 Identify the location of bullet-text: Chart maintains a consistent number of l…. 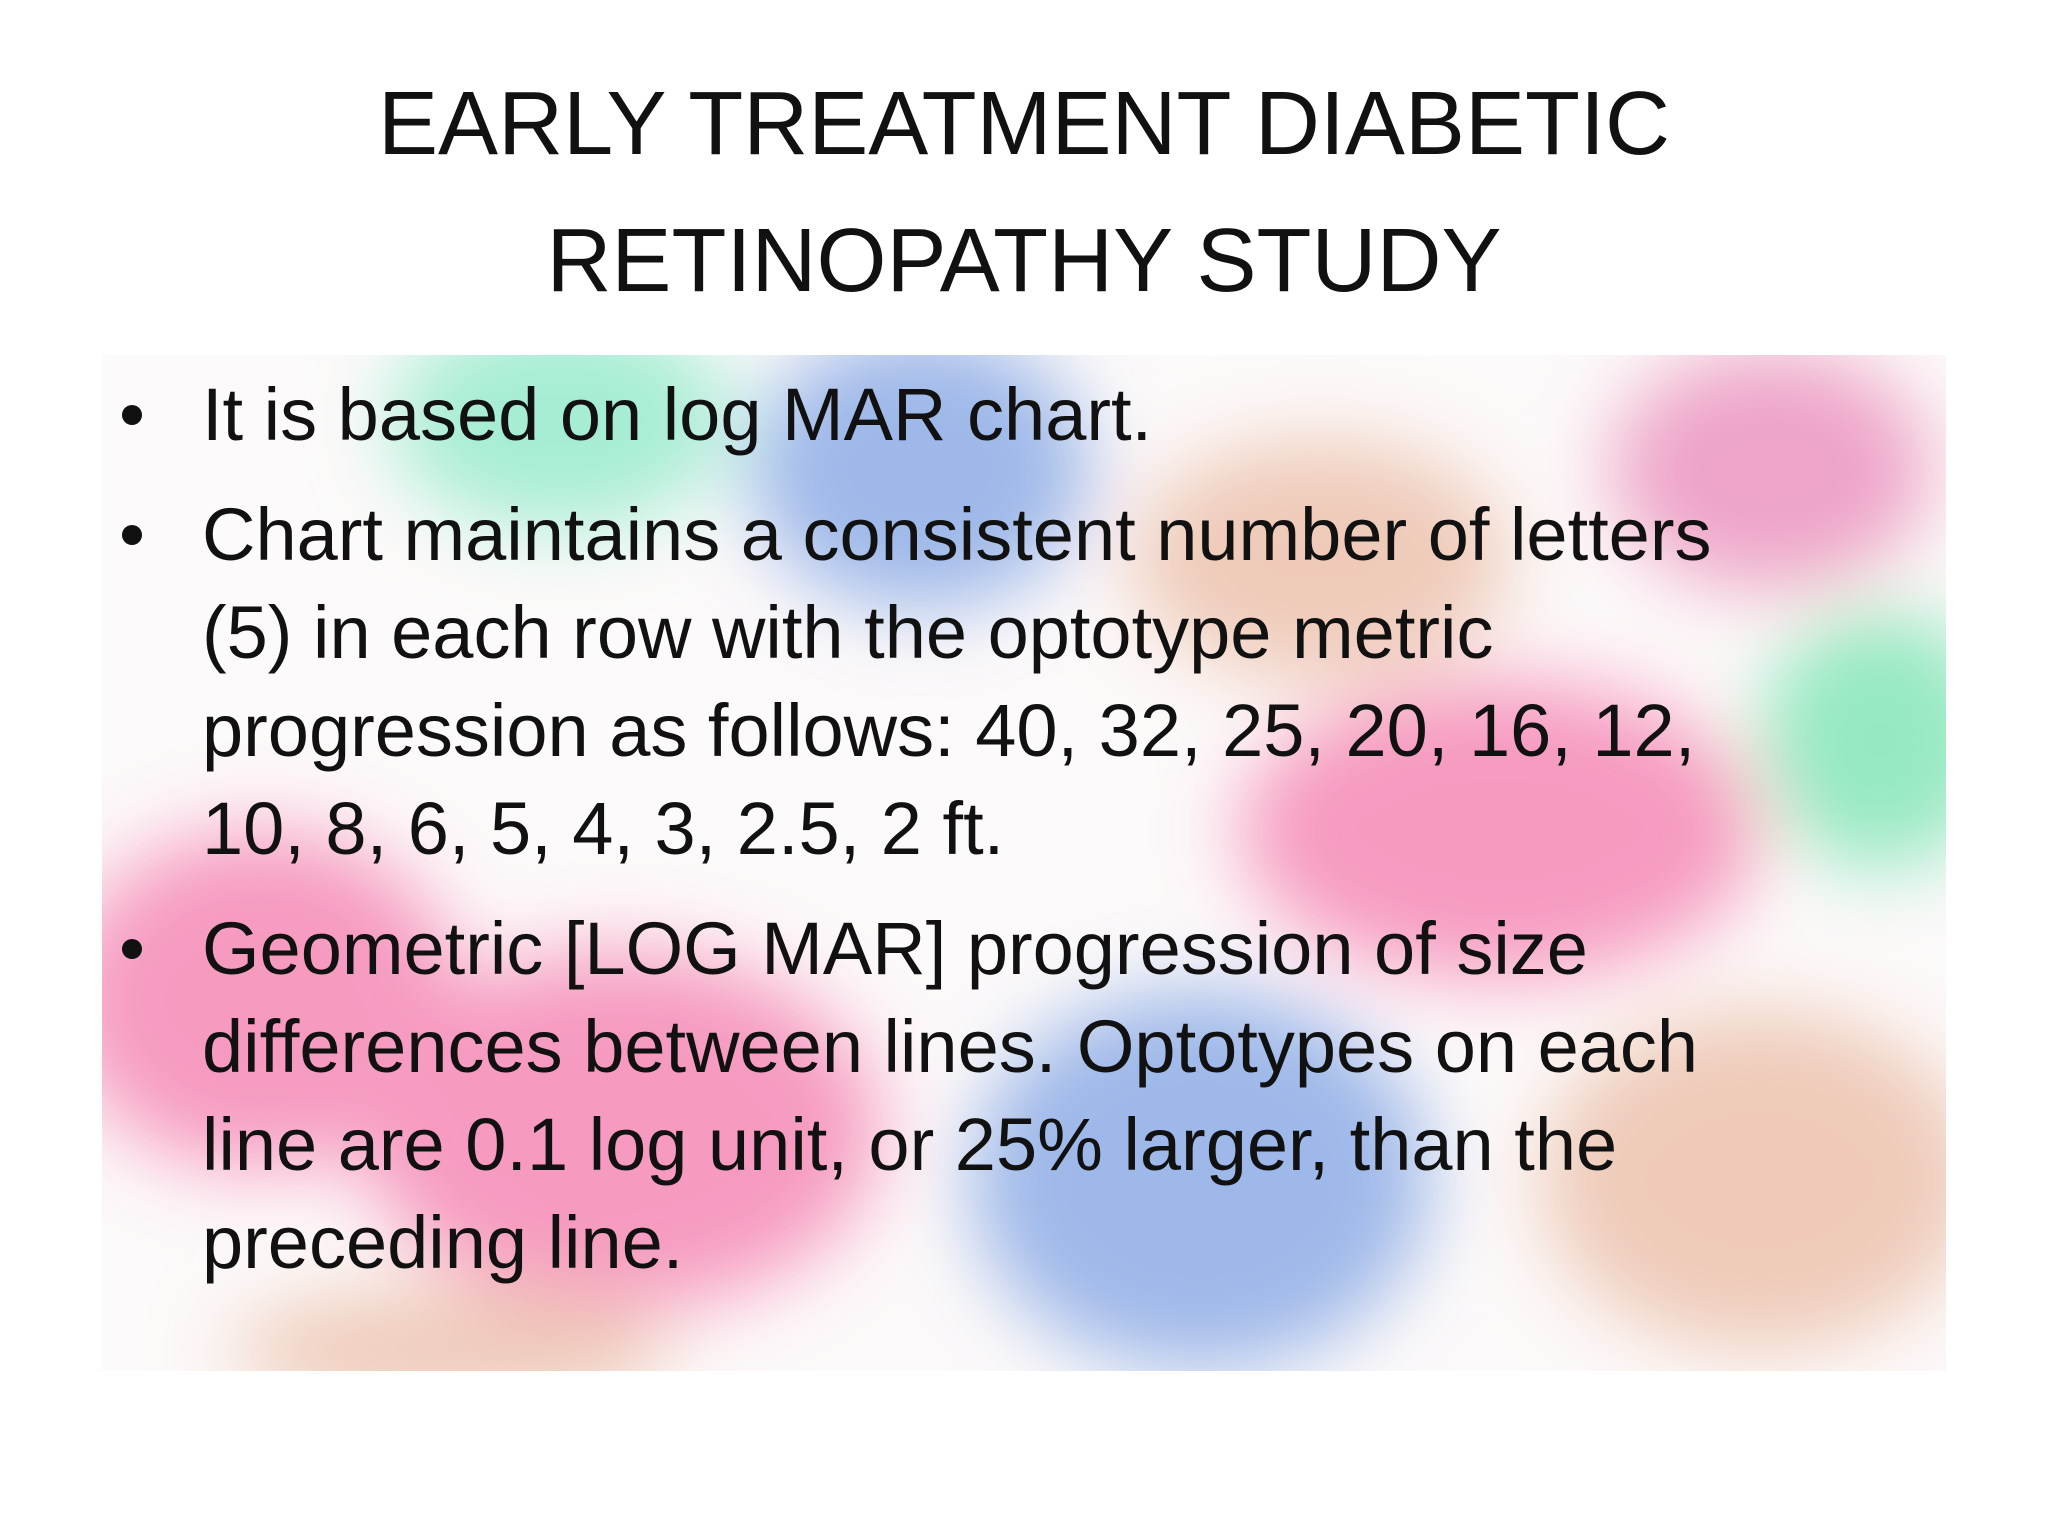
(957, 534).